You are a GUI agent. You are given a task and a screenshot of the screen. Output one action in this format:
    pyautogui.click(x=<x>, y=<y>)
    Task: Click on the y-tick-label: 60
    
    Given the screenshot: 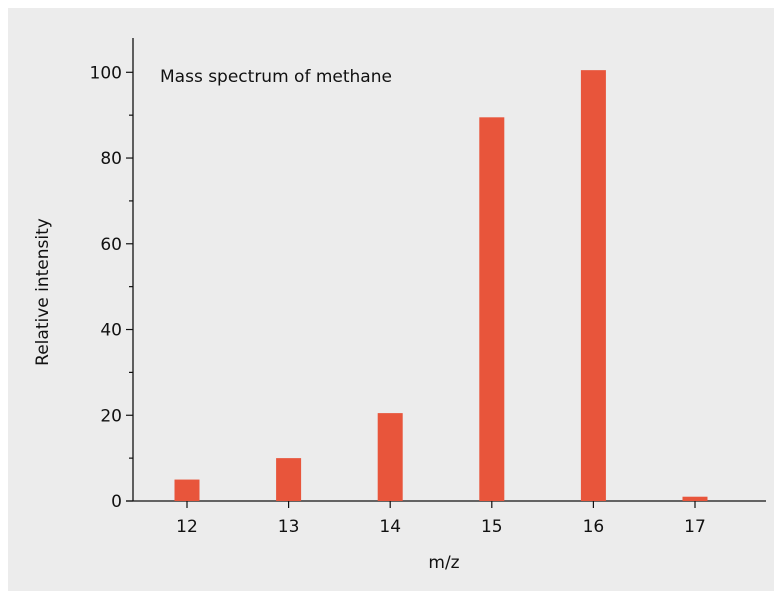 What is the action you would take?
    pyautogui.click(x=111, y=245)
    